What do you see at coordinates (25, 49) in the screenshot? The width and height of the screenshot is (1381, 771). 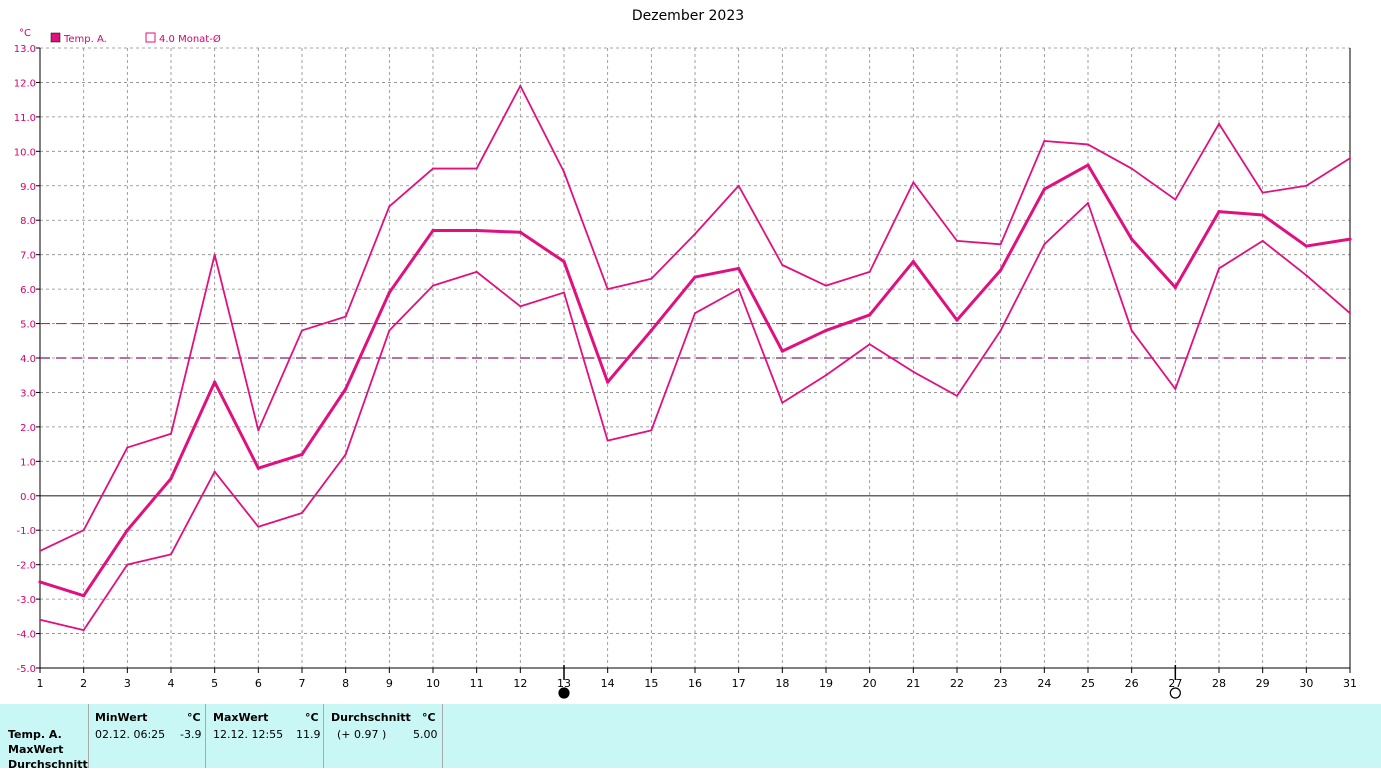 I see `y-tick-label: 13.0` at bounding box center [25, 49].